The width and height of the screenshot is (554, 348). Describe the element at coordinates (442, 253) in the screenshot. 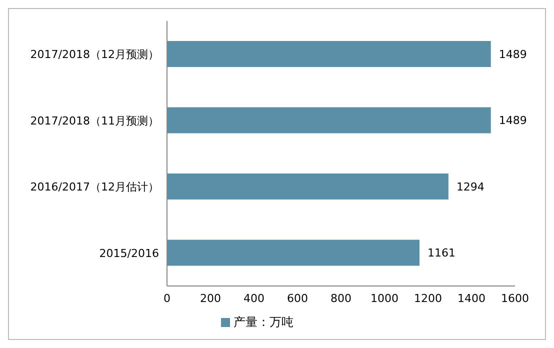

I see `data-label: 1161` at that location.